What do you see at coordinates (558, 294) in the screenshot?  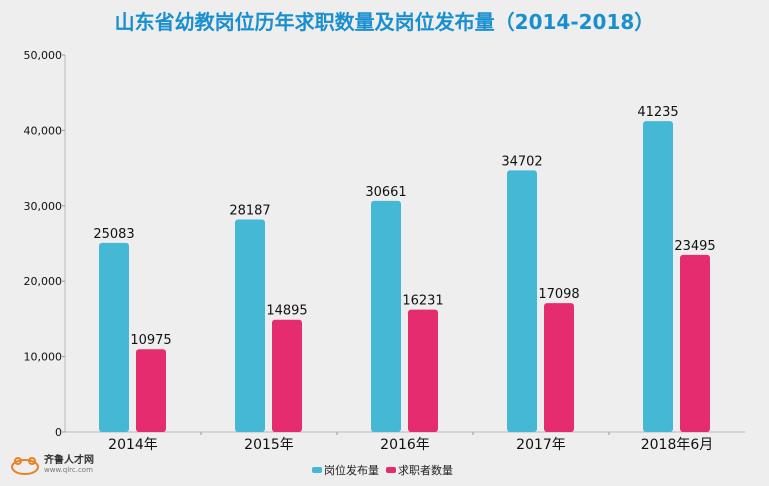 I see `data-label: 17098` at bounding box center [558, 294].